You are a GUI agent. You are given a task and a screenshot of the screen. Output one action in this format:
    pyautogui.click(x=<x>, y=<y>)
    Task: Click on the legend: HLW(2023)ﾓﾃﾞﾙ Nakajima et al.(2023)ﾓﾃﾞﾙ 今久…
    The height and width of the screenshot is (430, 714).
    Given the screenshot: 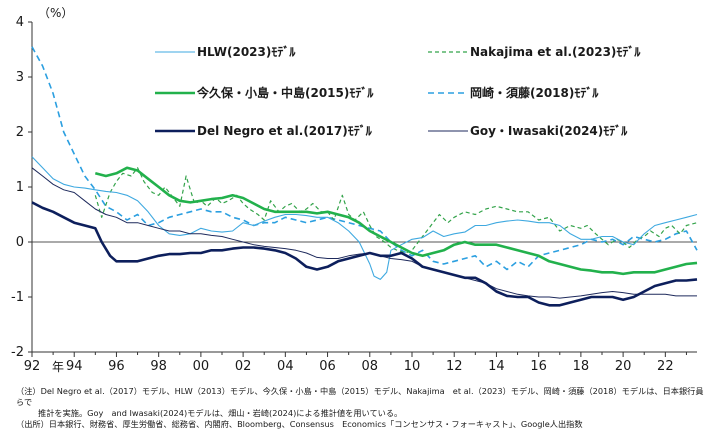 What is the action you would take?
    pyautogui.click(x=398, y=91)
    